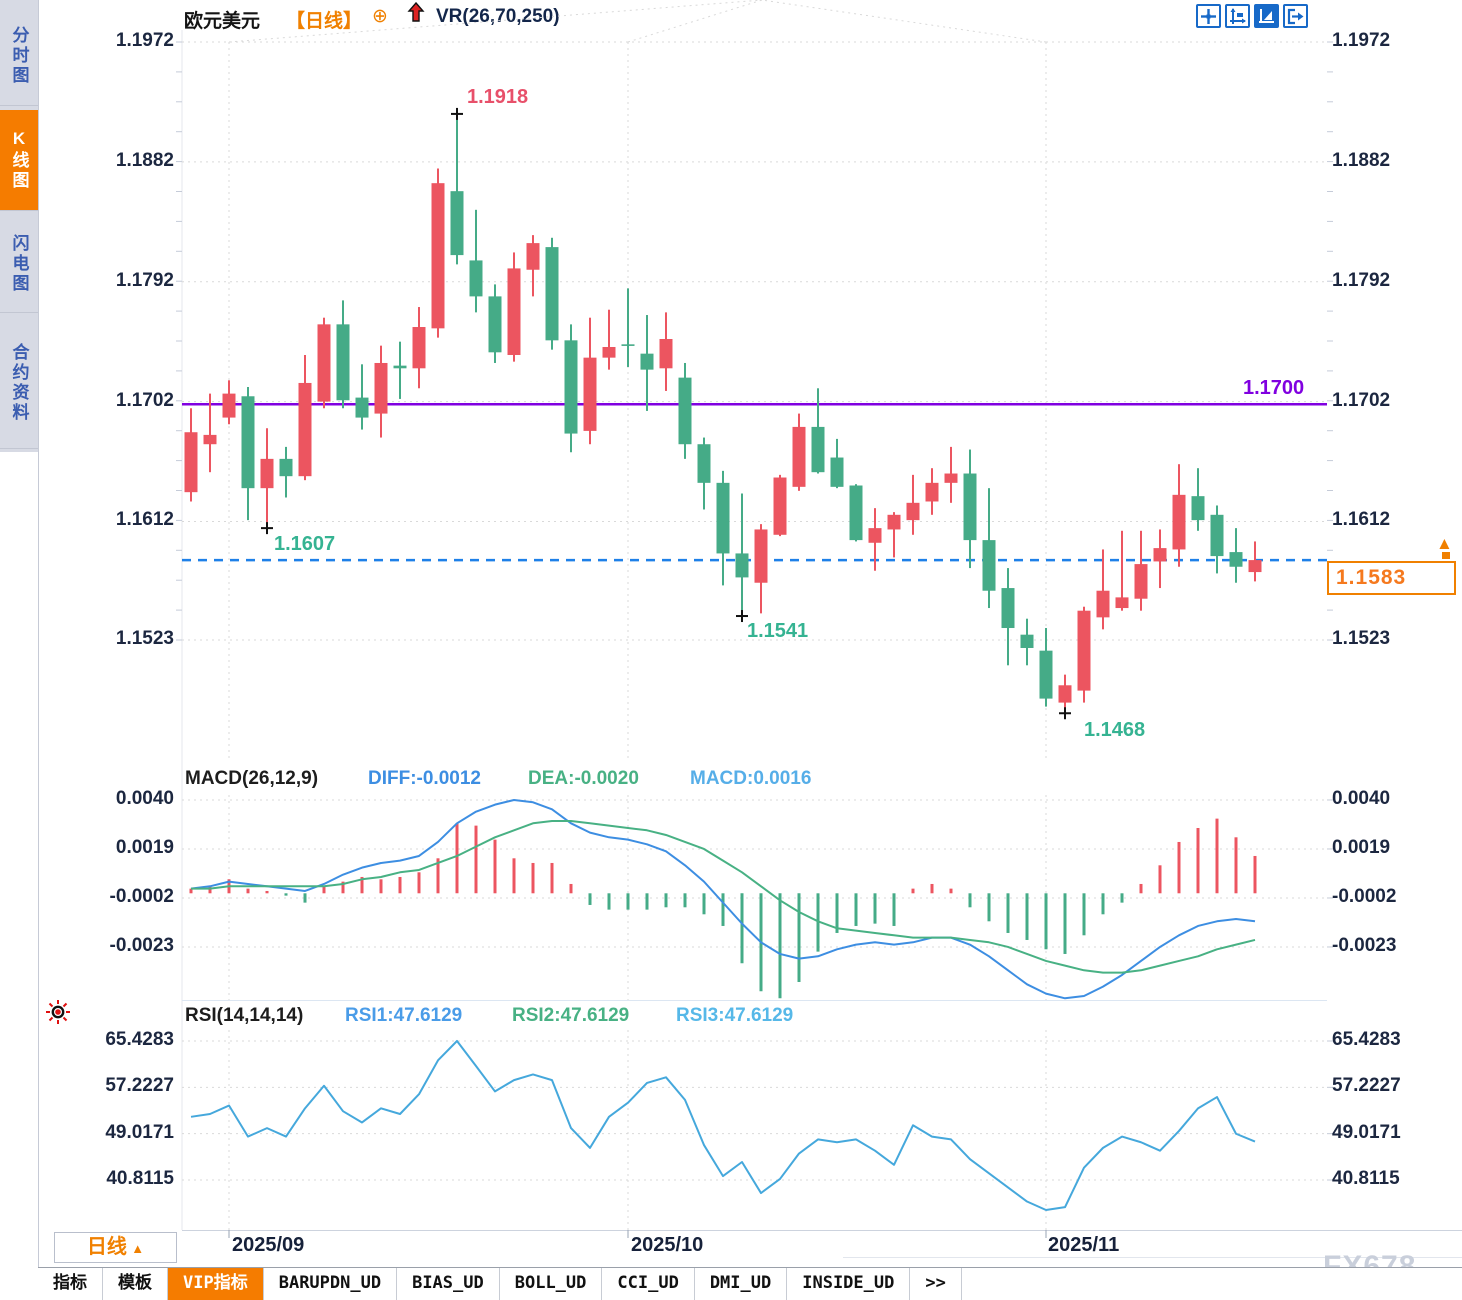 This screenshot has width=1462, height=1300. What do you see at coordinates (58, 1014) in the screenshot?
I see `alert-sun-icon` at bounding box center [58, 1014].